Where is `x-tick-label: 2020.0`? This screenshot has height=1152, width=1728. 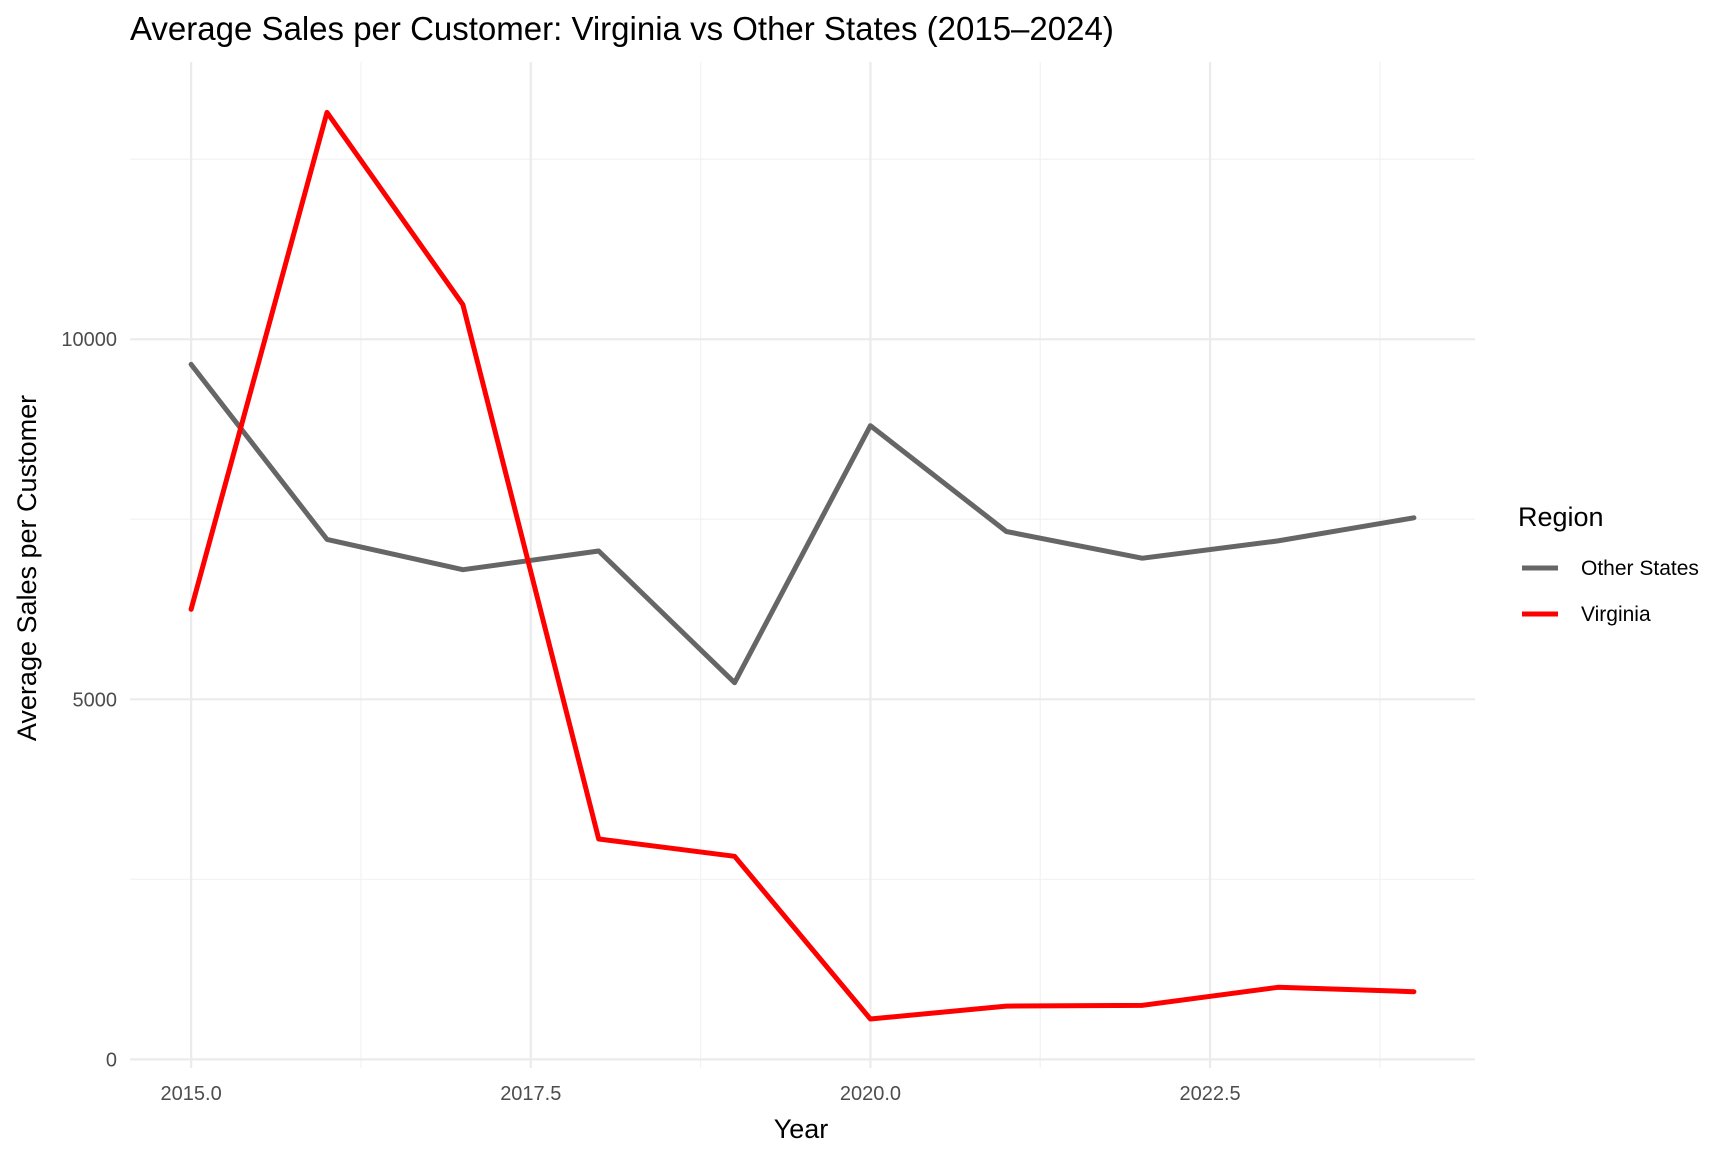
x-tick-label: 2020.0 is located at coordinates (870, 1094).